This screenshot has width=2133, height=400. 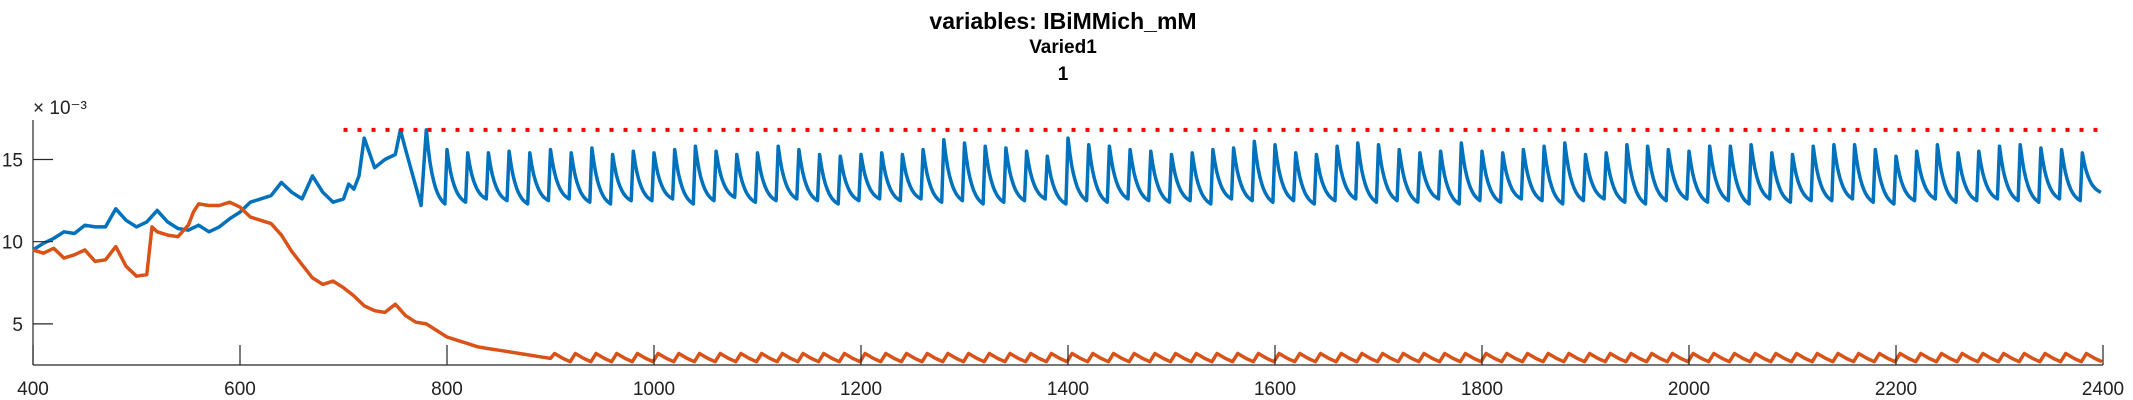 I want to click on y-tick-label: 5, so click(x=17, y=325).